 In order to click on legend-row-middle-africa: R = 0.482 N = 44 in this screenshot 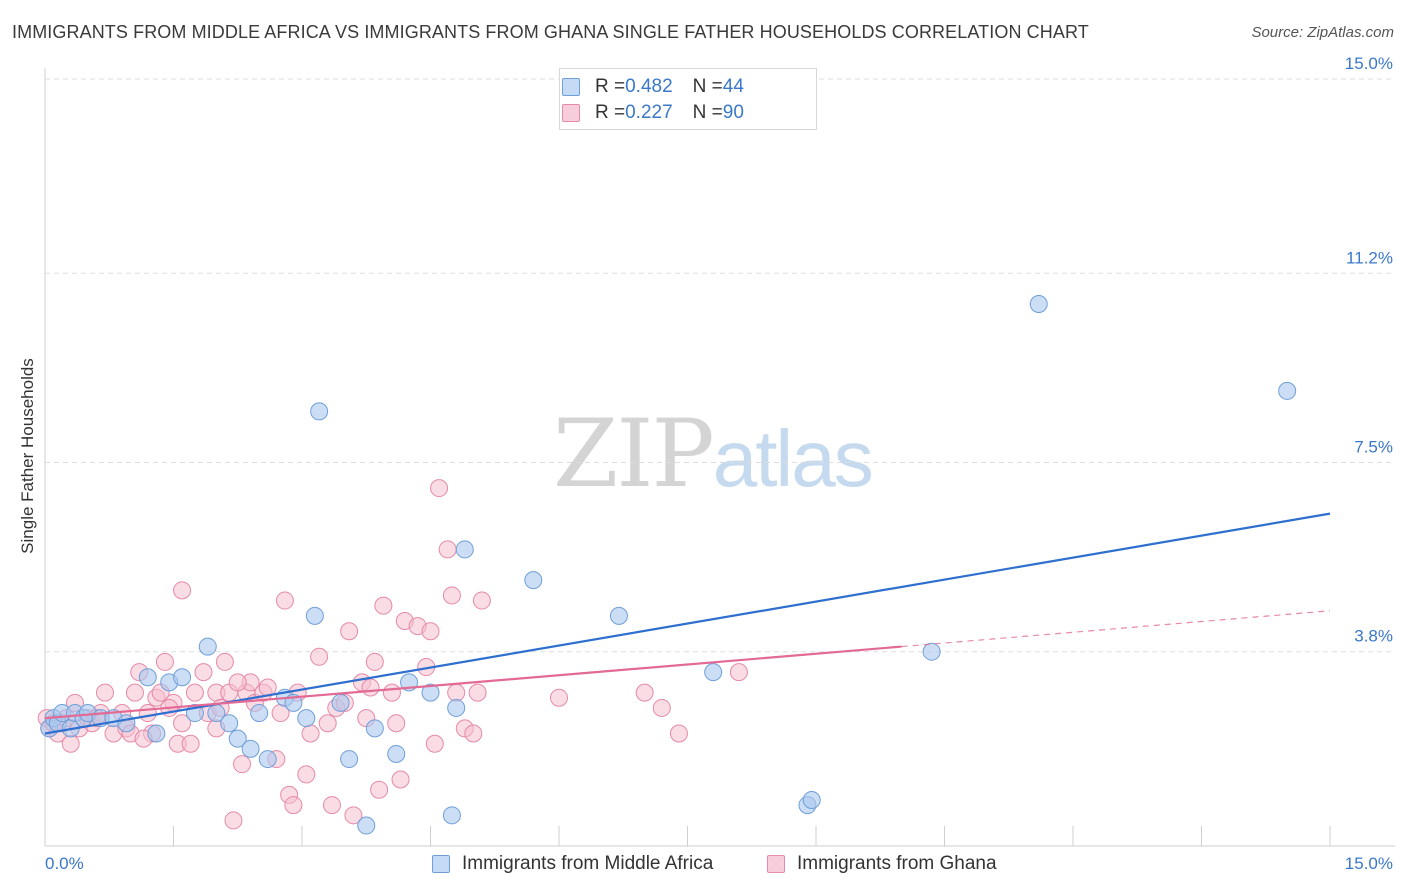, I will do `click(653, 87)`.